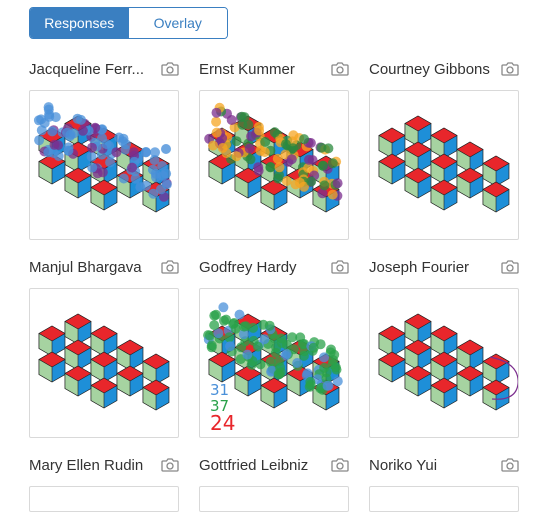 This screenshot has width=533, height=512. I want to click on view-toggle: Responses Overlay, so click(128, 23).